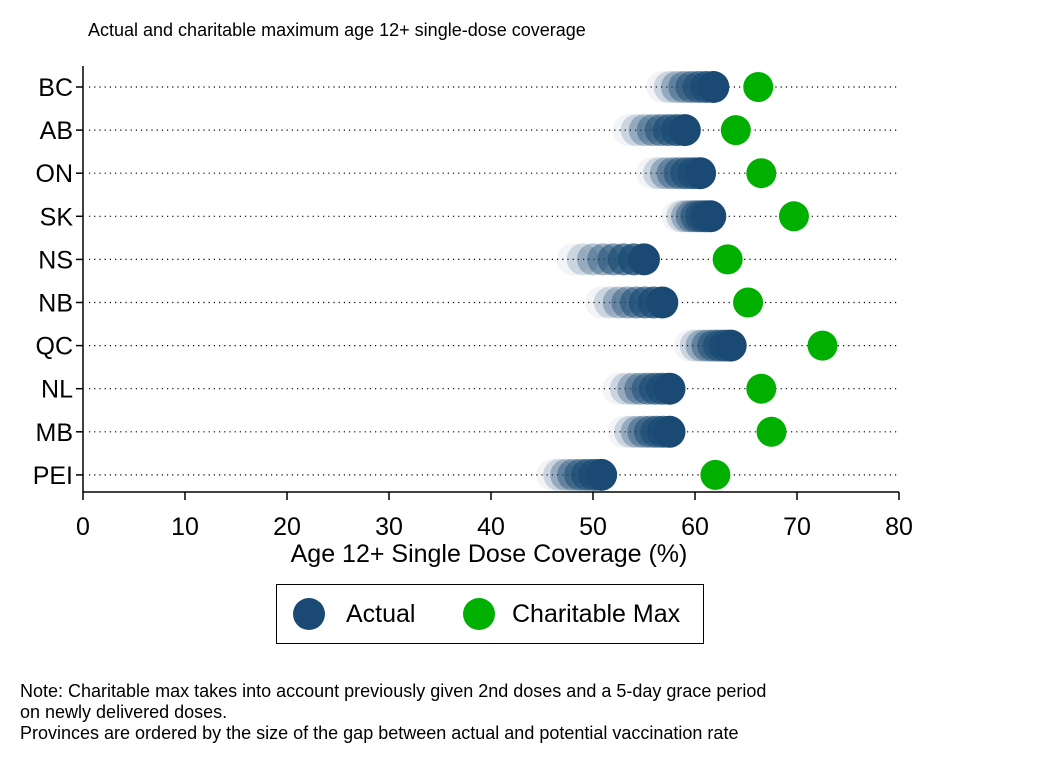 The height and width of the screenshot is (765, 1051). Describe the element at coordinates (124, 712) in the screenshot. I see `footnote-line-2: on newly delivered doses.` at that location.